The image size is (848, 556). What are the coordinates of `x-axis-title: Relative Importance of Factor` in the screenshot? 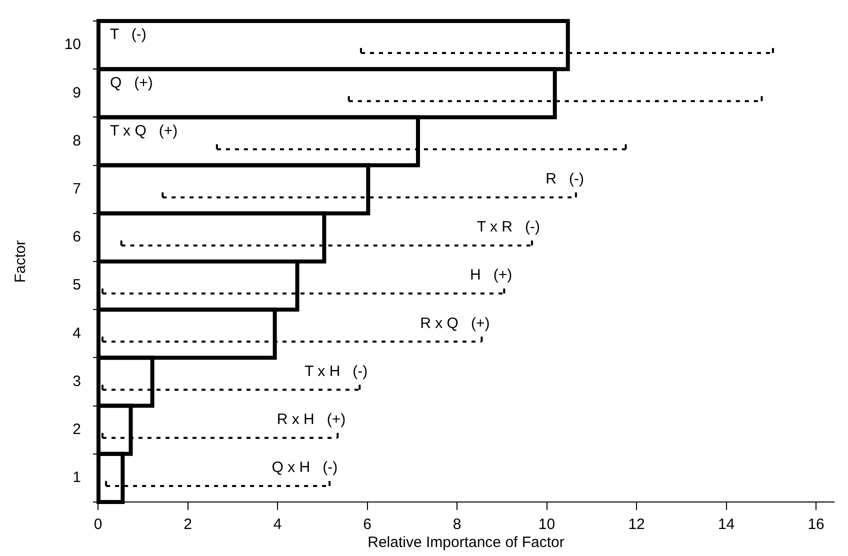 It's located at (466, 543).